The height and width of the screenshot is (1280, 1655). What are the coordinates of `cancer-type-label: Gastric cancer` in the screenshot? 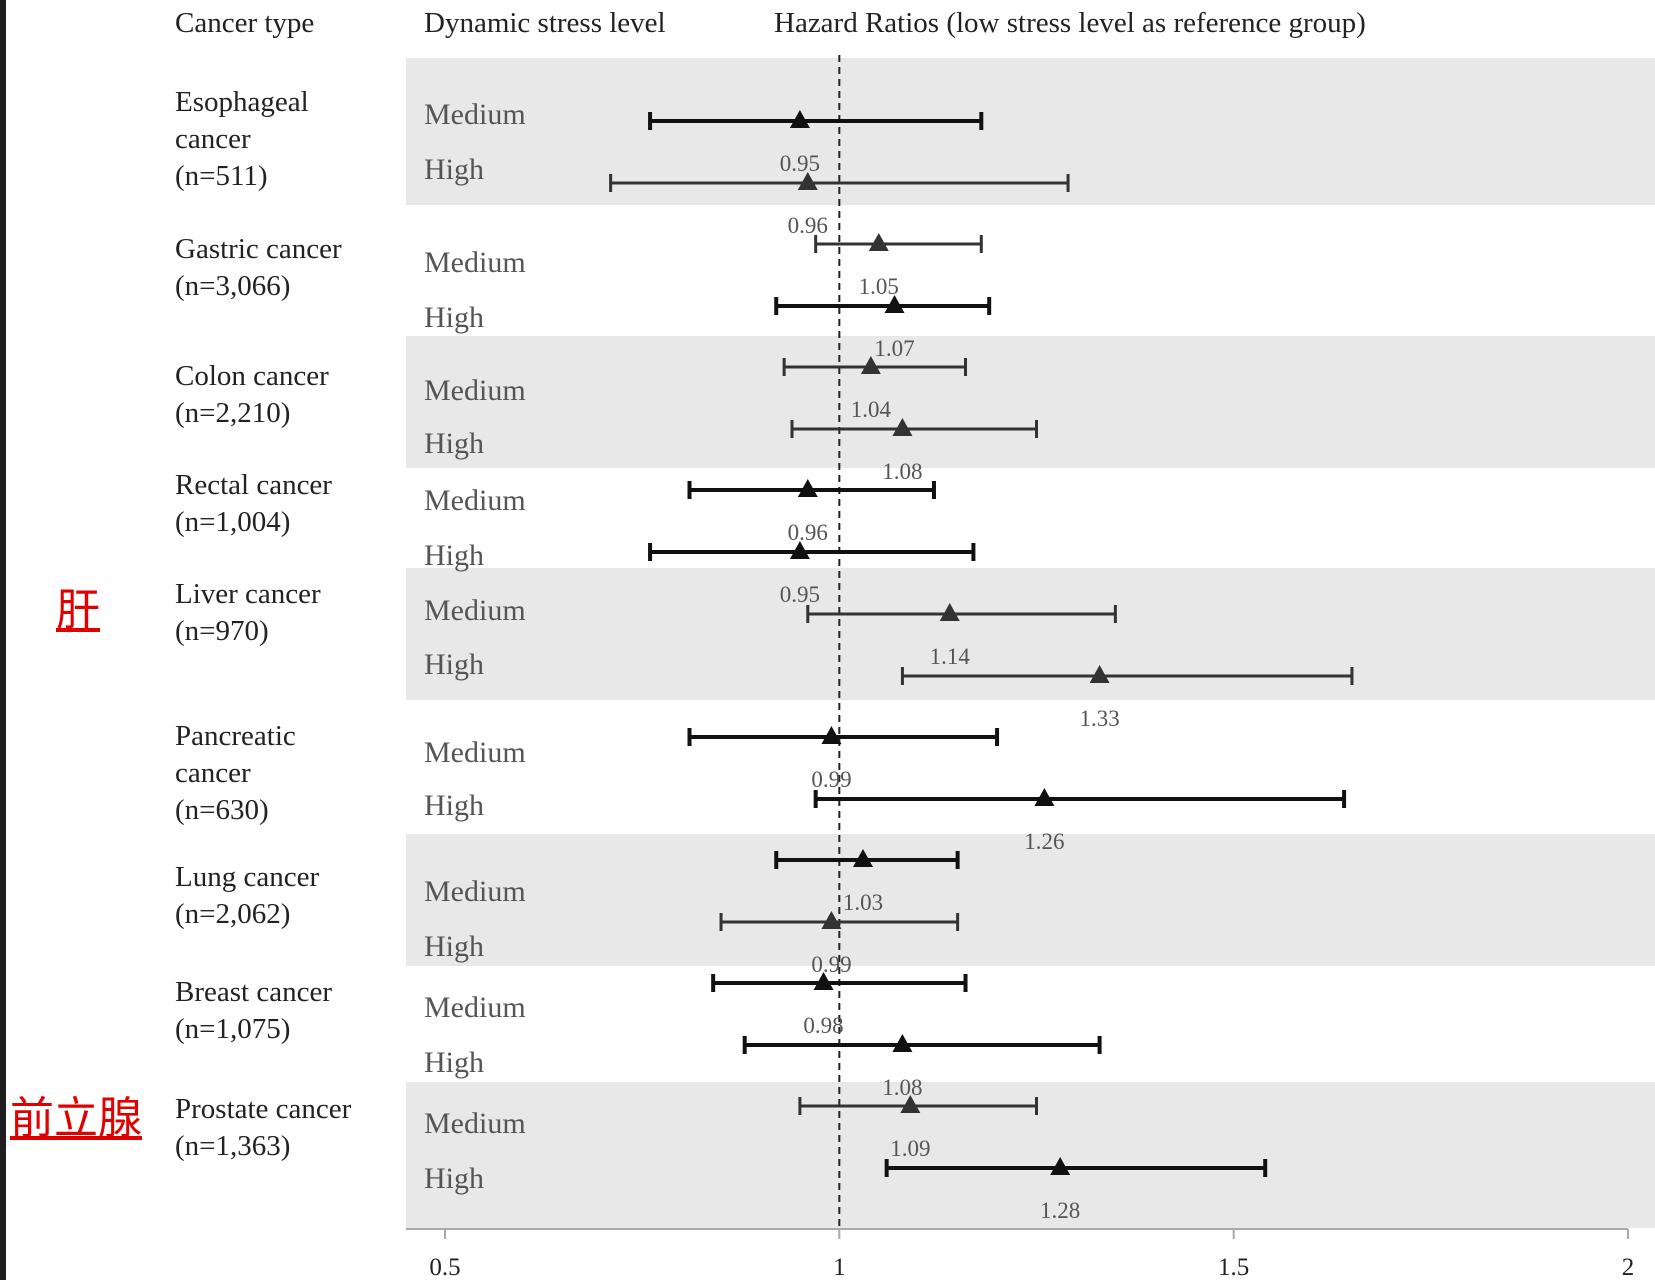 It's located at (258, 249).